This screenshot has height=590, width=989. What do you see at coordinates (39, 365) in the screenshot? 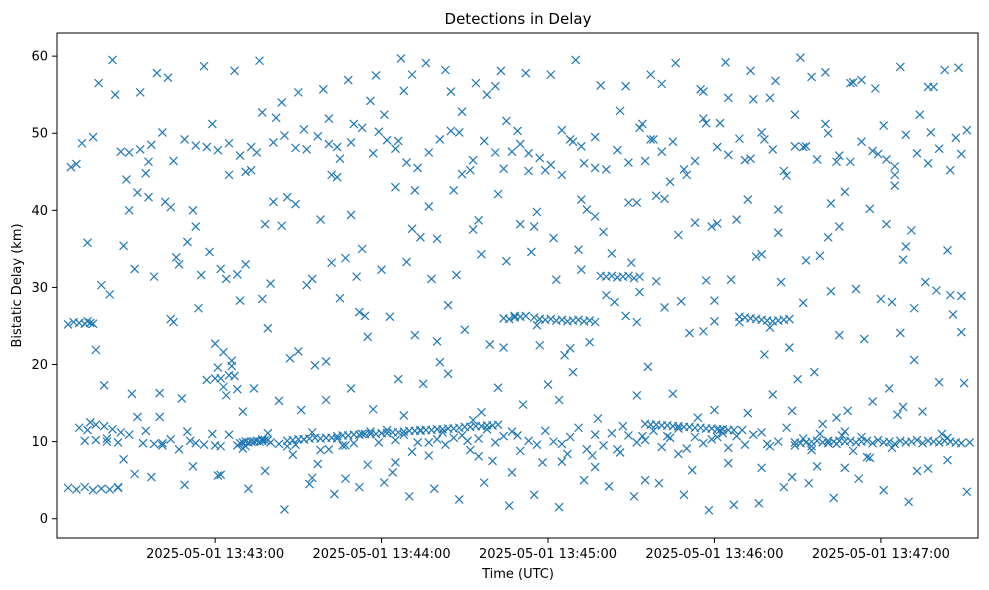
I see `y-tick-label: 20` at bounding box center [39, 365].